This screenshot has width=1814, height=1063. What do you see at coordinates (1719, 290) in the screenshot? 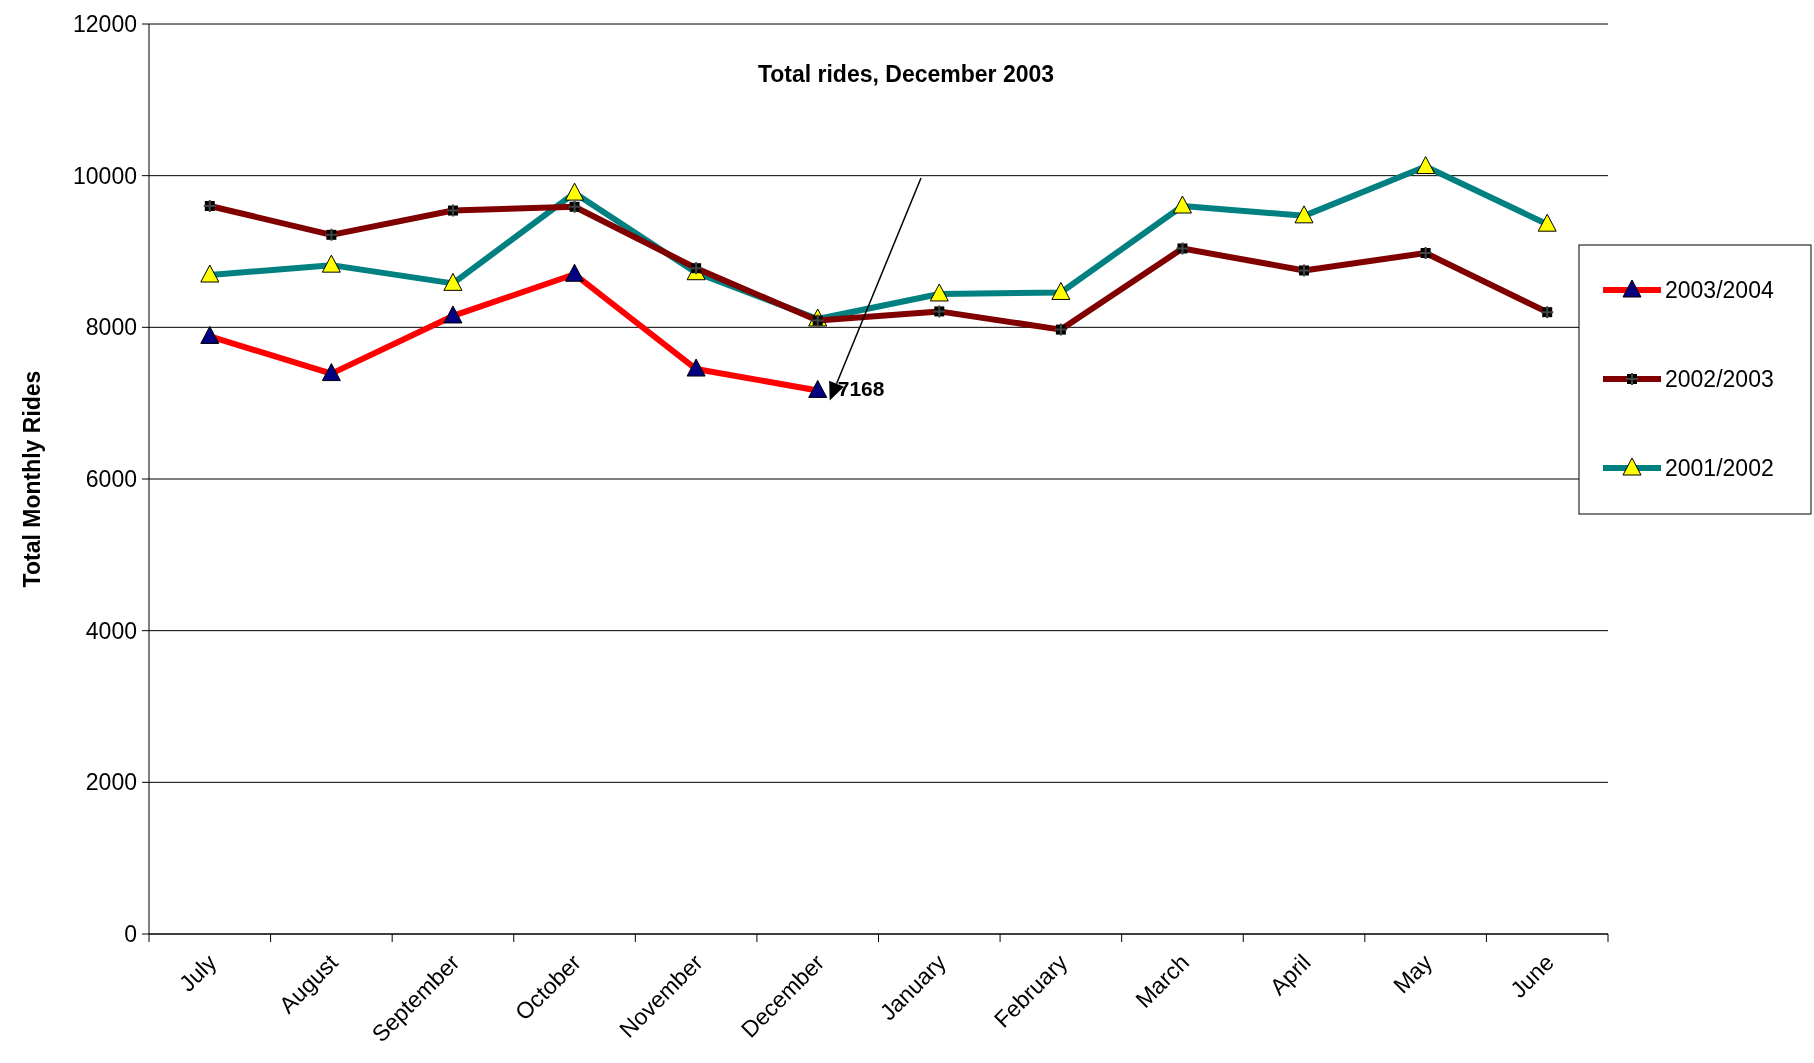
I see `legend-label: 2003/2004` at bounding box center [1719, 290].